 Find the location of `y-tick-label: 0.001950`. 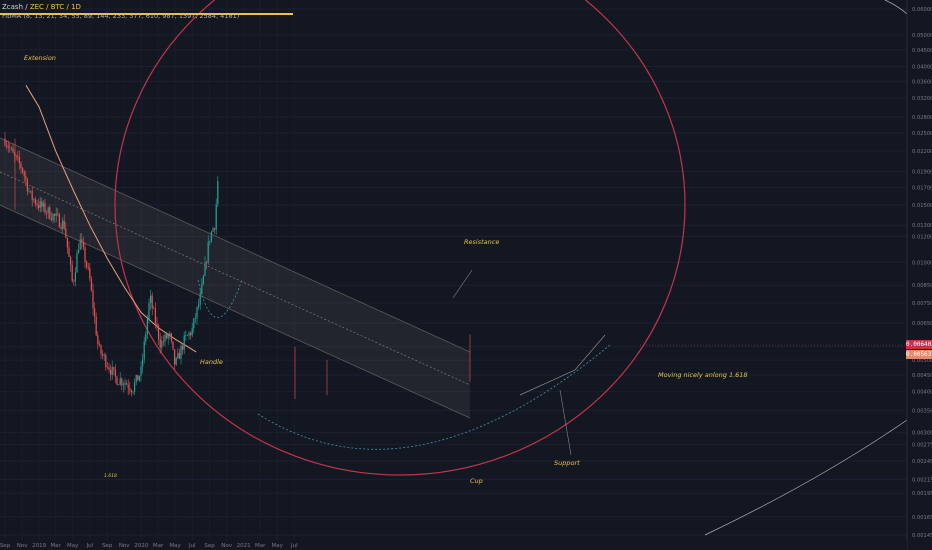

y-tick-label: 0.001950 is located at coordinates (922, 494).